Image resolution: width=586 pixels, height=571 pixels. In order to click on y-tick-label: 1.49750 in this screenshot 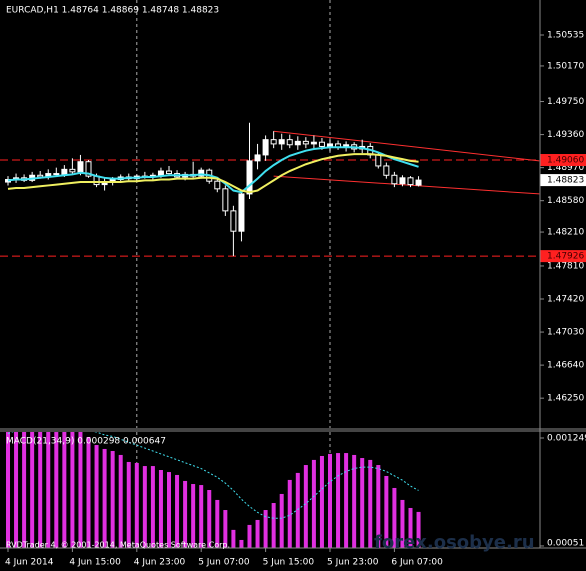, I will do `click(565, 102)`.